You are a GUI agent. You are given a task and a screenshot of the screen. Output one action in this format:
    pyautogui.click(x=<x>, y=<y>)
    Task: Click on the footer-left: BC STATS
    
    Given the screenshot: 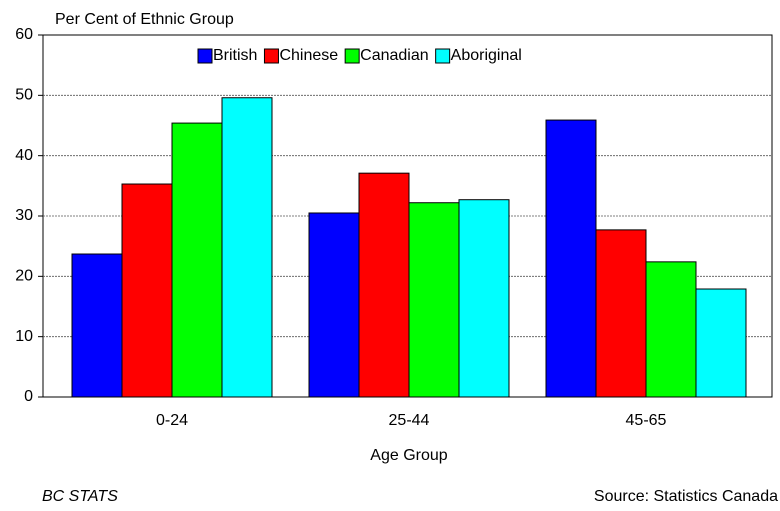 What is the action you would take?
    pyautogui.click(x=80, y=496)
    